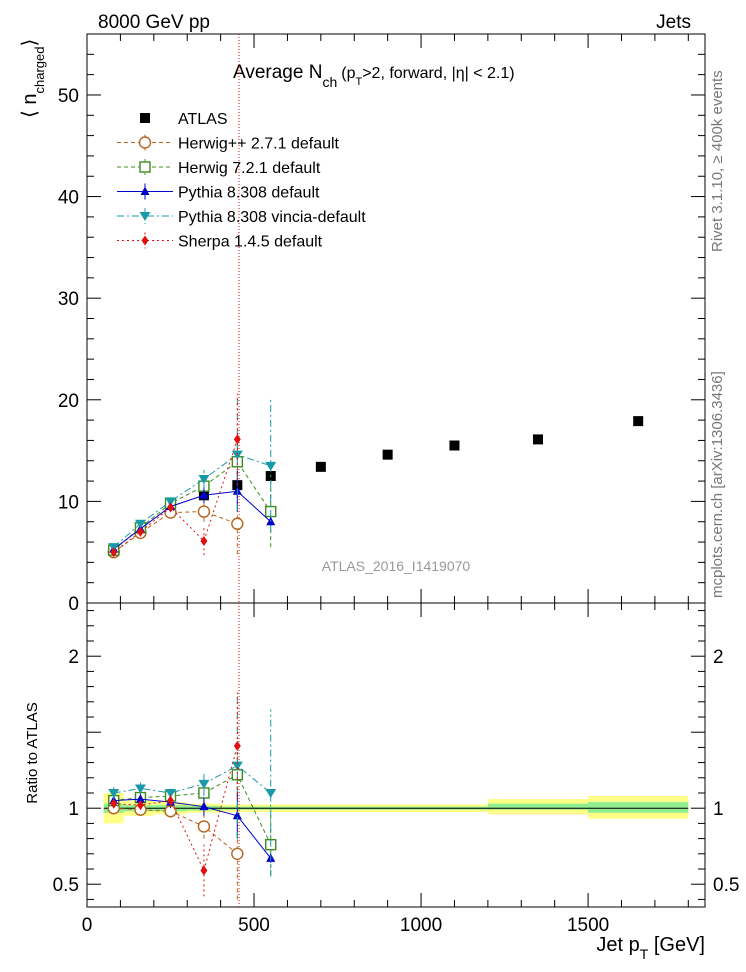 Image resolution: width=746 pixels, height=972 pixels. Describe the element at coordinates (68, 299) in the screenshot. I see `y-tick-label: 30` at that location.